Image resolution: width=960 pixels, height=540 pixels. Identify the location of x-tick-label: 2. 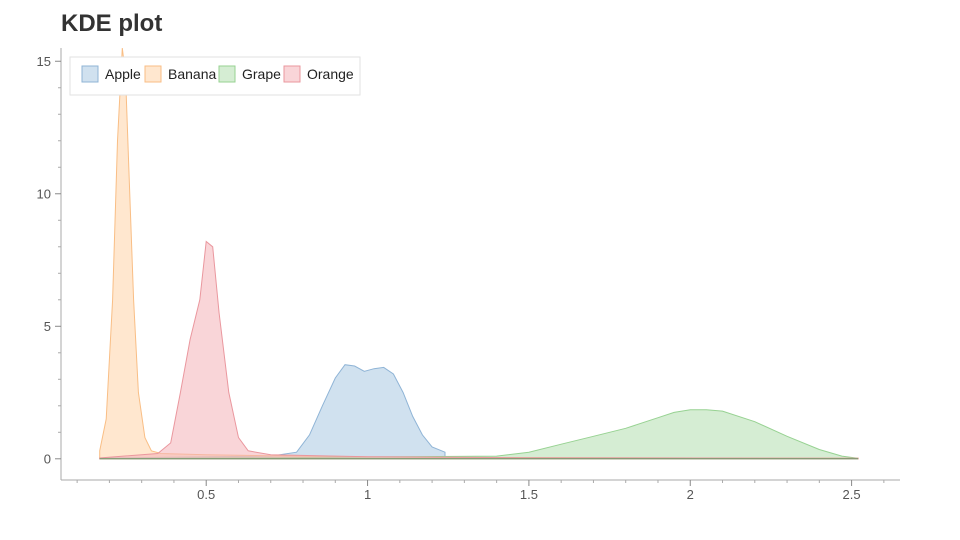
(690, 494).